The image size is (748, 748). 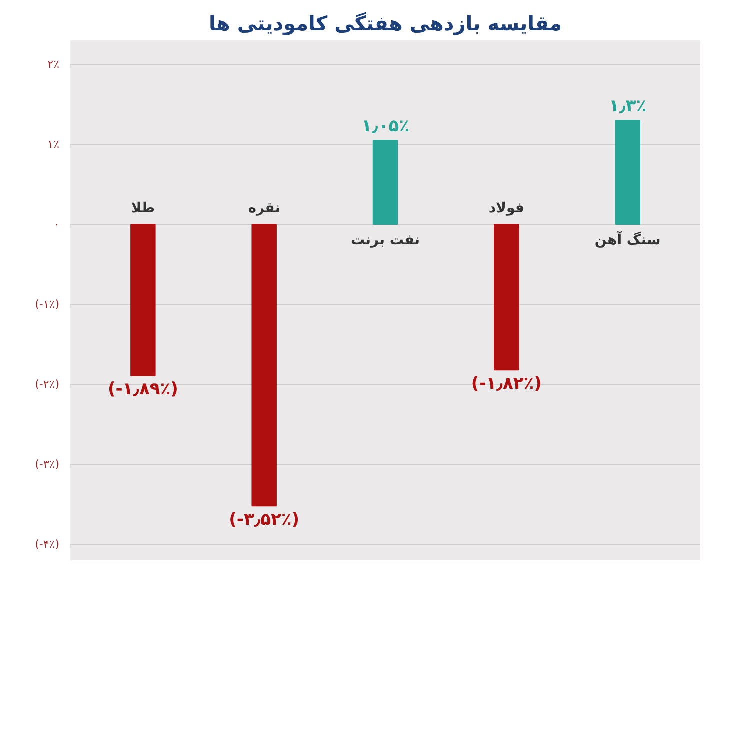 What do you see at coordinates (264, 208) in the screenshot?
I see `x-tick-label: نقره` at bounding box center [264, 208].